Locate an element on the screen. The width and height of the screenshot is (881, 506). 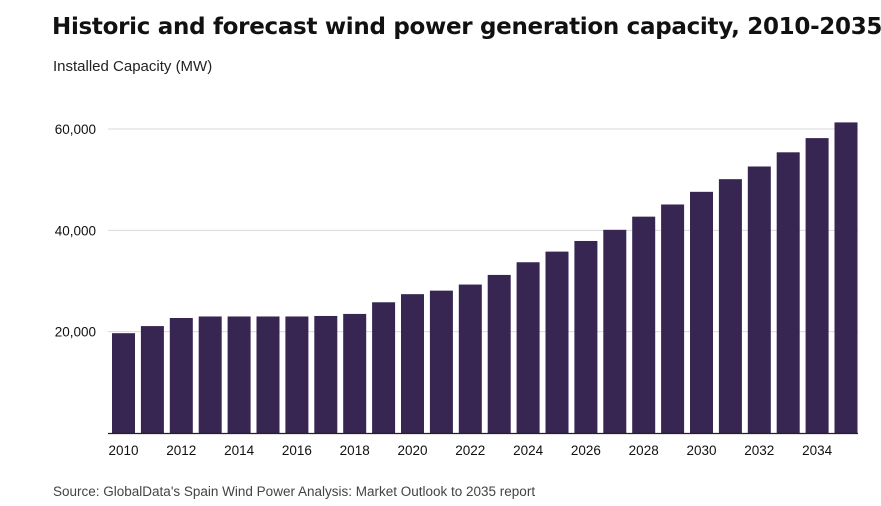
x-tick-label: 2012 is located at coordinates (181, 450).